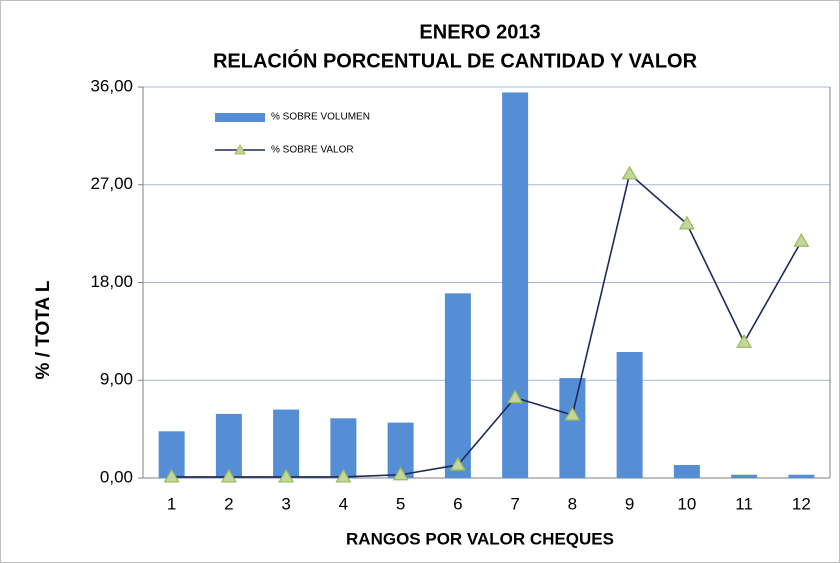 This screenshot has height=563, width=840. What do you see at coordinates (343, 503) in the screenshot?
I see `x-tick-label: 4` at bounding box center [343, 503].